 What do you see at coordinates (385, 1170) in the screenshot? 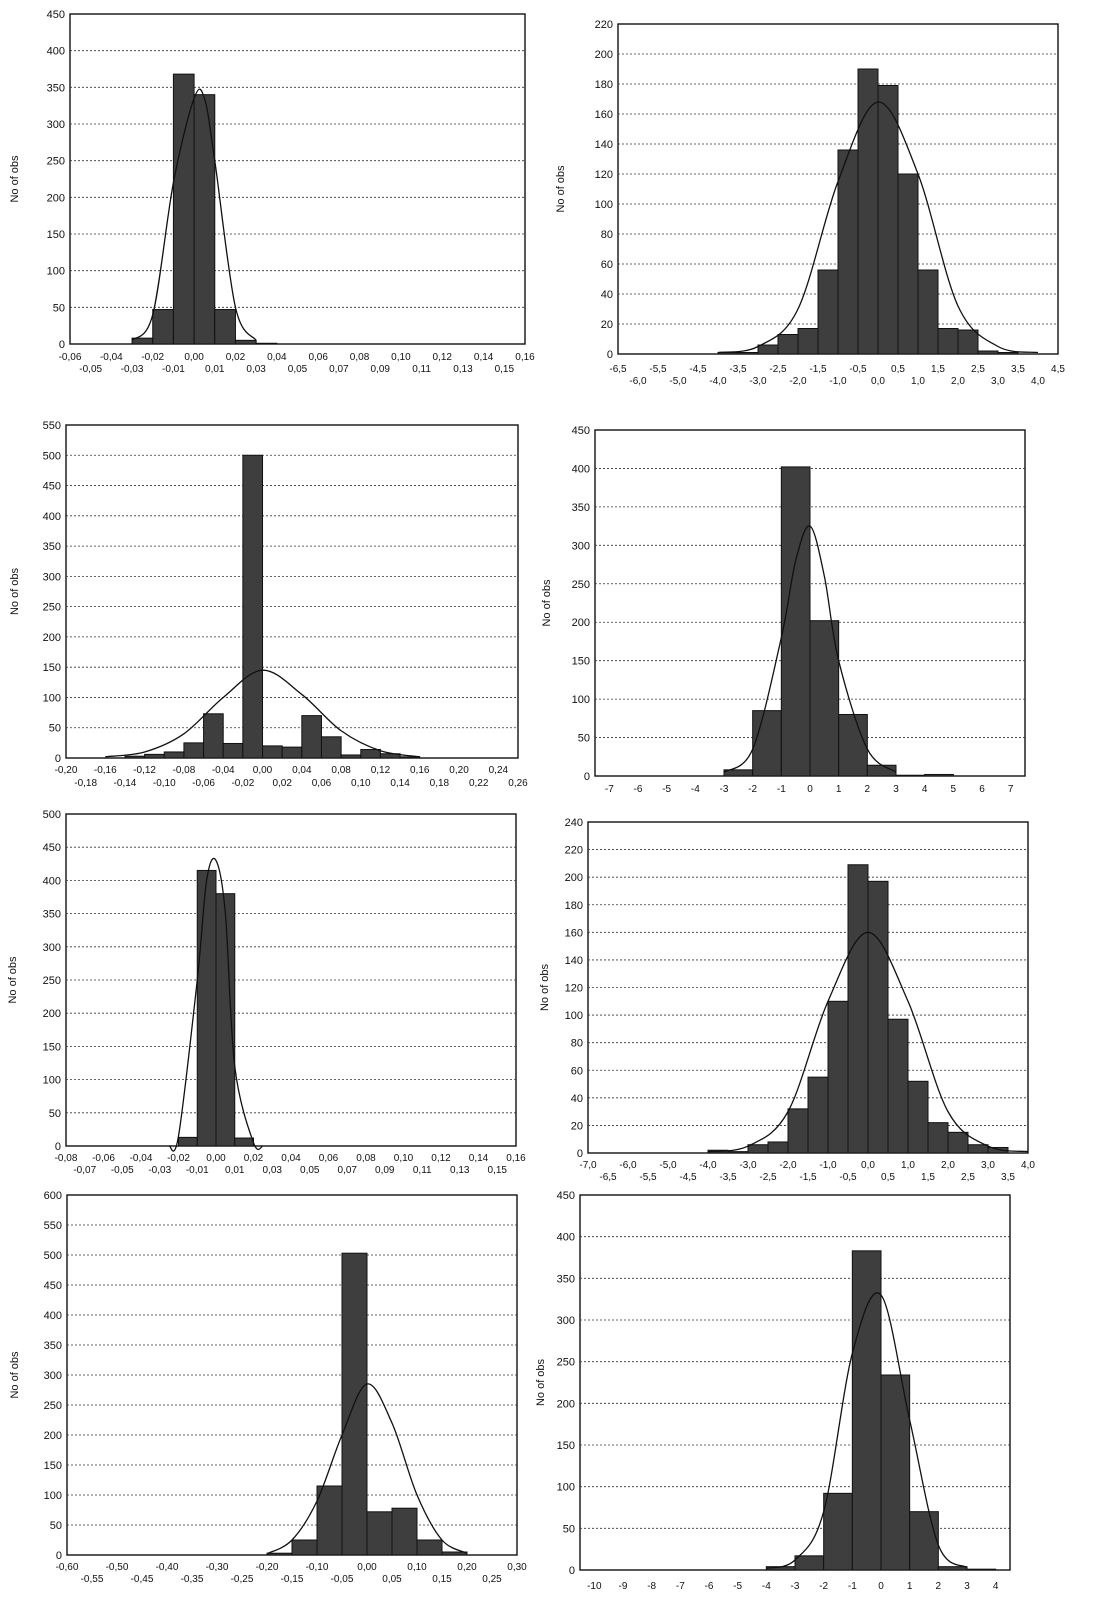
I see `x-tick-label: 0,09` at bounding box center [385, 1170].